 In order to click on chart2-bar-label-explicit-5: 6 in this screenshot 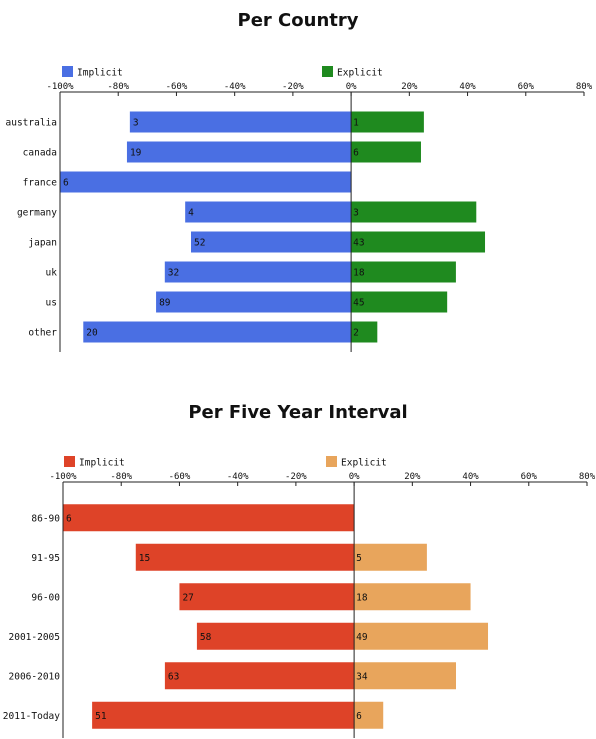, I will do `click(359, 716)`.